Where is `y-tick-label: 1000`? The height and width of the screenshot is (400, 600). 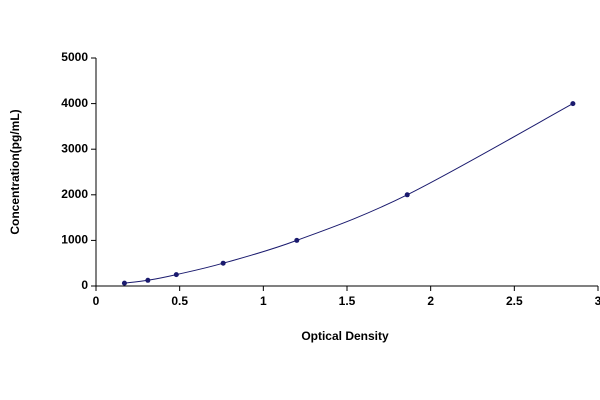 y-tick-label: 1000 is located at coordinates (74, 240).